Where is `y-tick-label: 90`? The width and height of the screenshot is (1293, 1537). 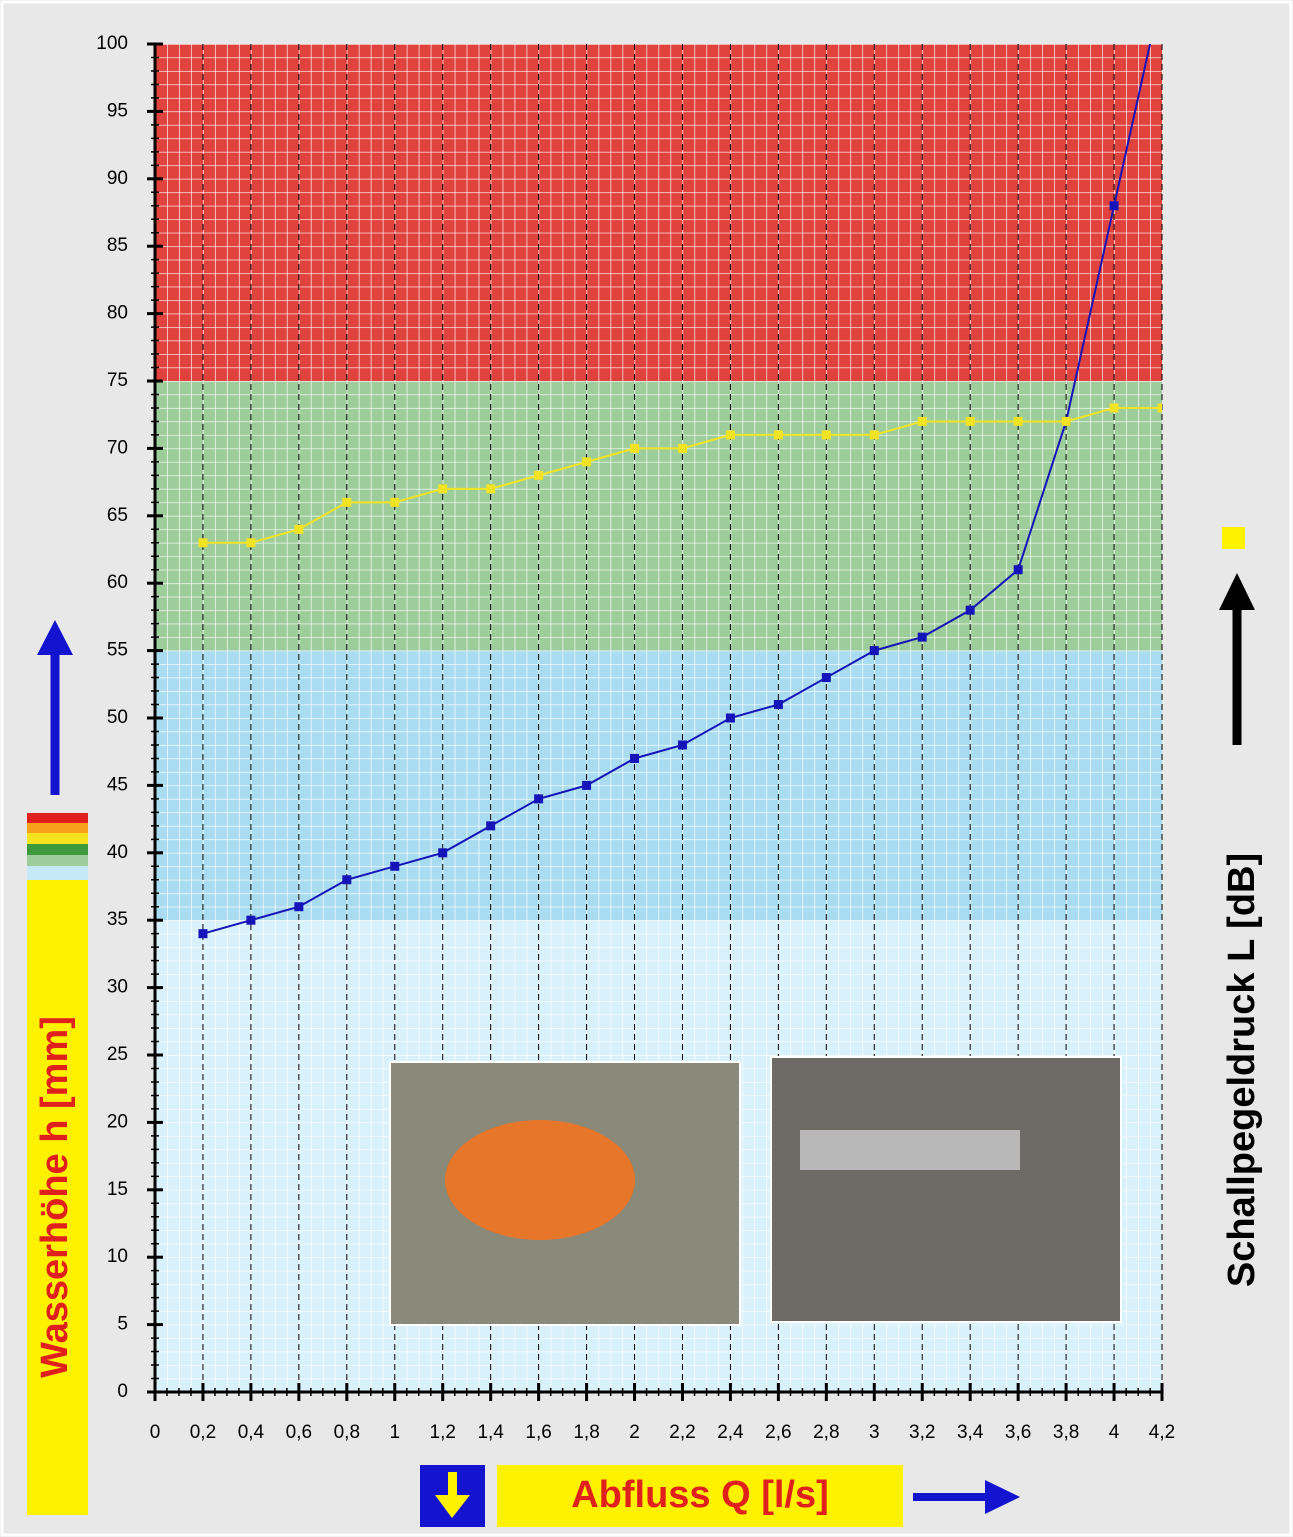 y-tick-label: 90 is located at coordinates (117, 178).